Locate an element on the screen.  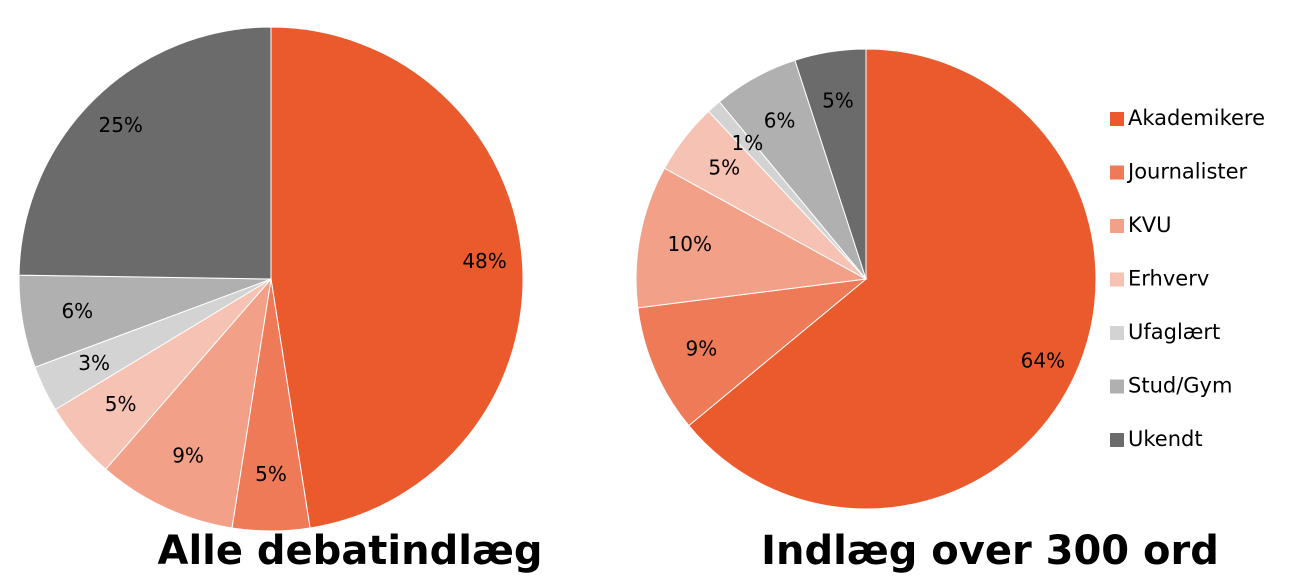
data-label: 64% is located at coordinates (1043, 361).